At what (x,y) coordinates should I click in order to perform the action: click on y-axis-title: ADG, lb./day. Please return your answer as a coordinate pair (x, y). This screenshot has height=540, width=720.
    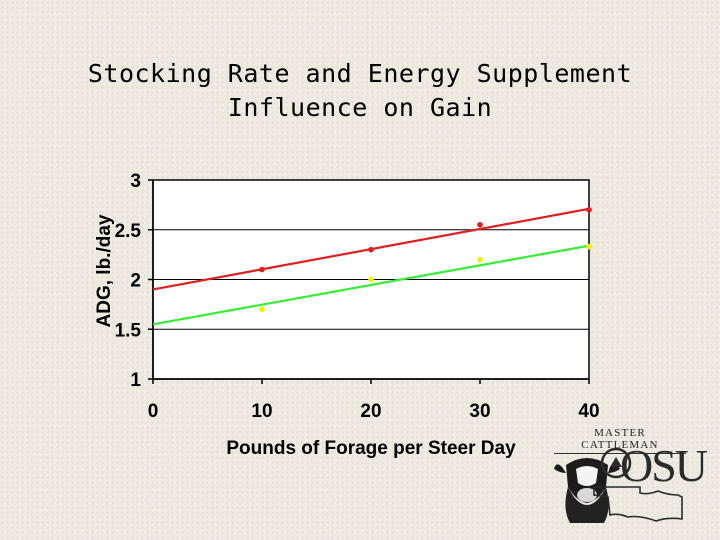
    Looking at the image, I should click on (104, 270).